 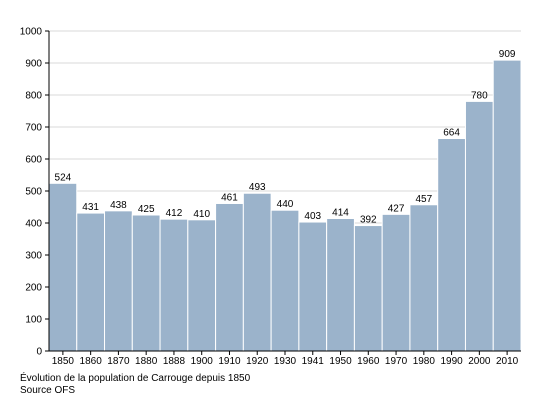 What do you see at coordinates (33, 288) in the screenshot?
I see `y-tick-label: 200` at bounding box center [33, 288].